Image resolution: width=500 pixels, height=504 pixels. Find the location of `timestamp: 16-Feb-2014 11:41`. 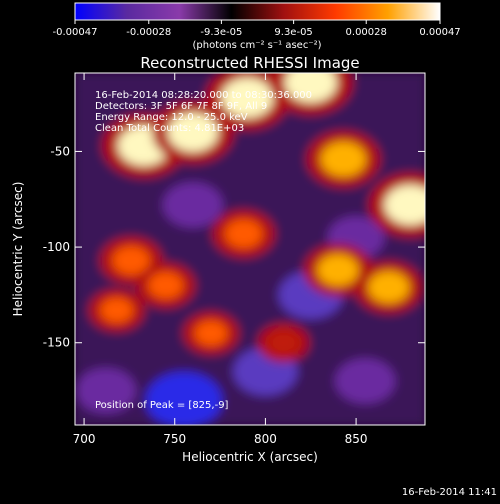

timestamp: 16-Feb-2014 11:41 is located at coordinates (449, 492).